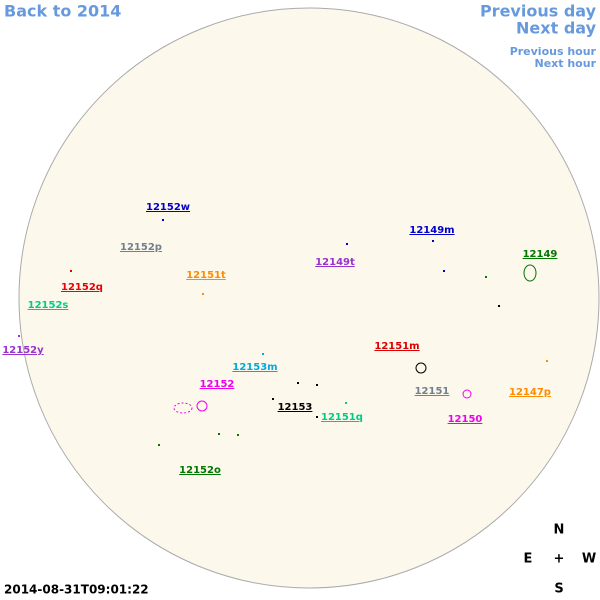 The width and height of the screenshot is (600, 600). I want to click on region-label: 12152p, so click(141, 247).